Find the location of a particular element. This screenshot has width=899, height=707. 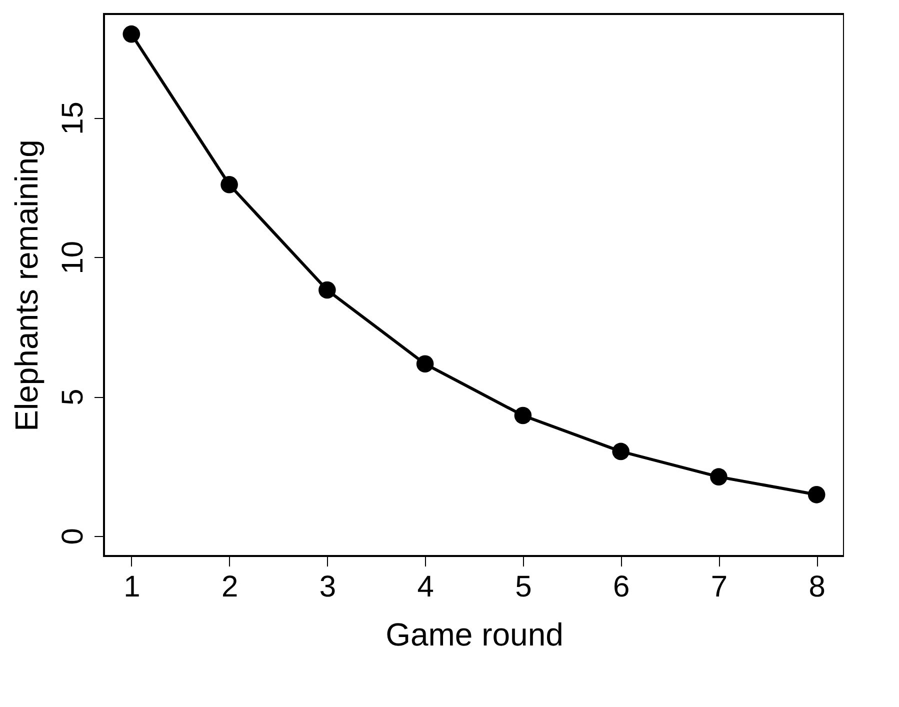

x-tick-label: 2 is located at coordinates (229, 587).